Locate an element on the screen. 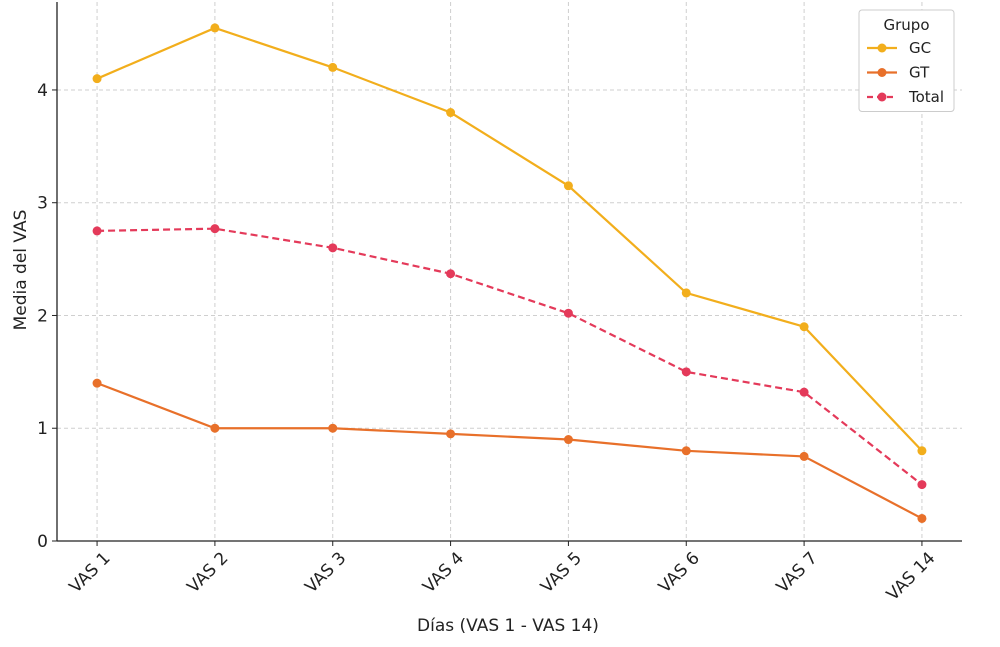 The height and width of the screenshot is (647, 1000). x-tick-label: VAS 4 is located at coordinates (443, 572).